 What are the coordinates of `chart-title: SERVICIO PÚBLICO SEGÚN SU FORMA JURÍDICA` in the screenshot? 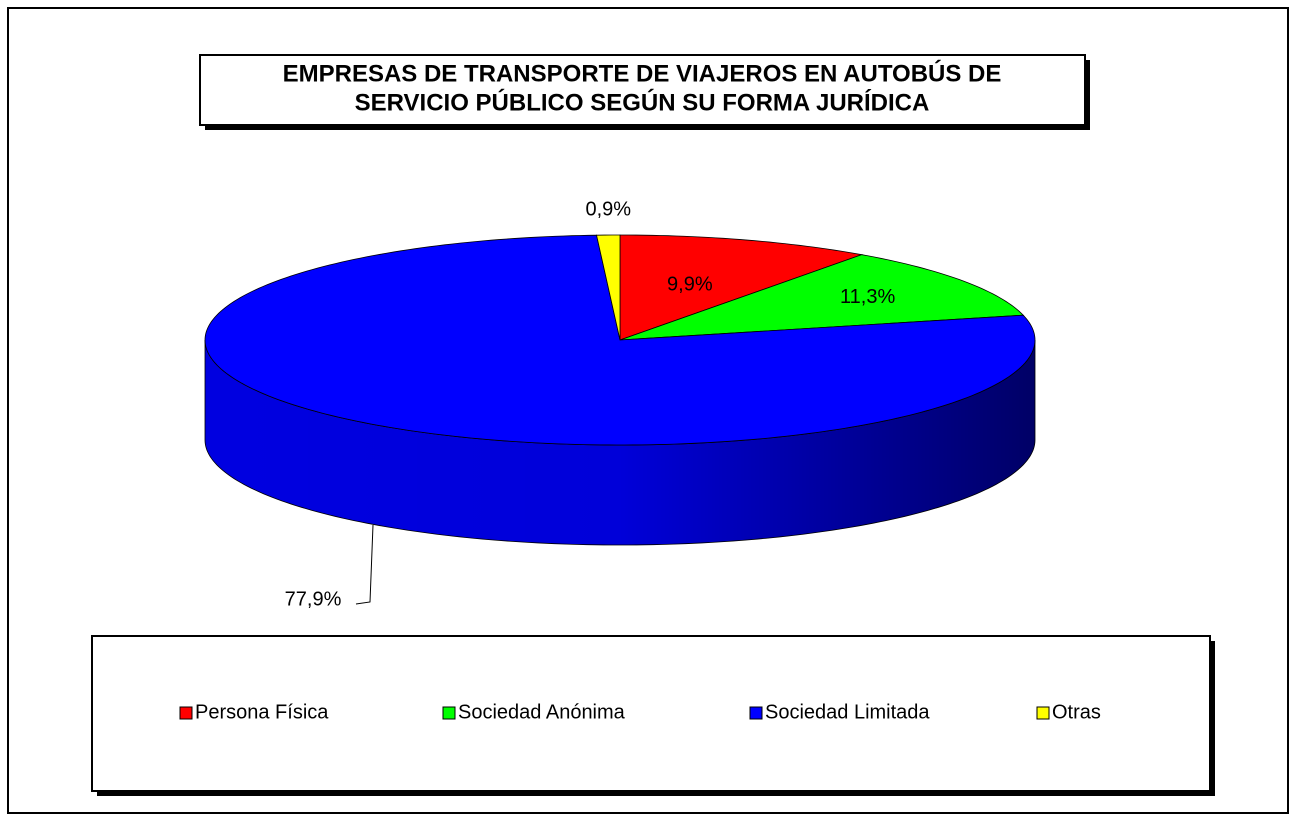 It's located at (642, 102).